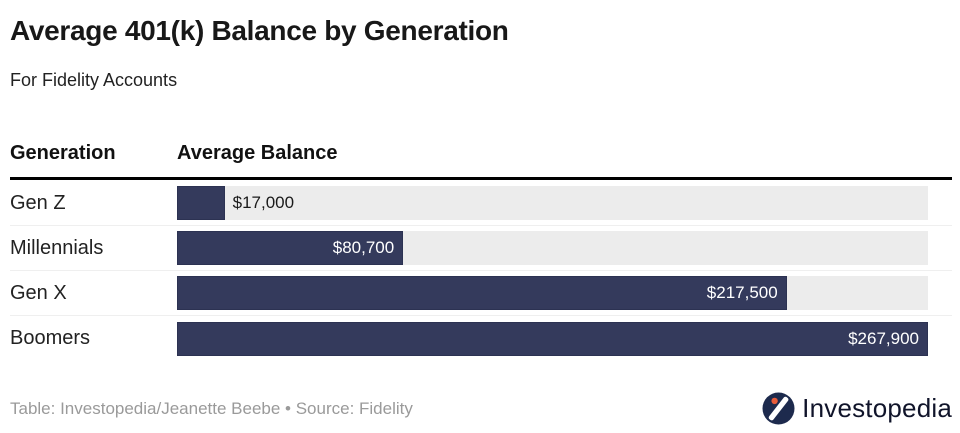 This screenshot has width=960, height=433. I want to click on bar-value-label: $267,900, so click(883, 338).